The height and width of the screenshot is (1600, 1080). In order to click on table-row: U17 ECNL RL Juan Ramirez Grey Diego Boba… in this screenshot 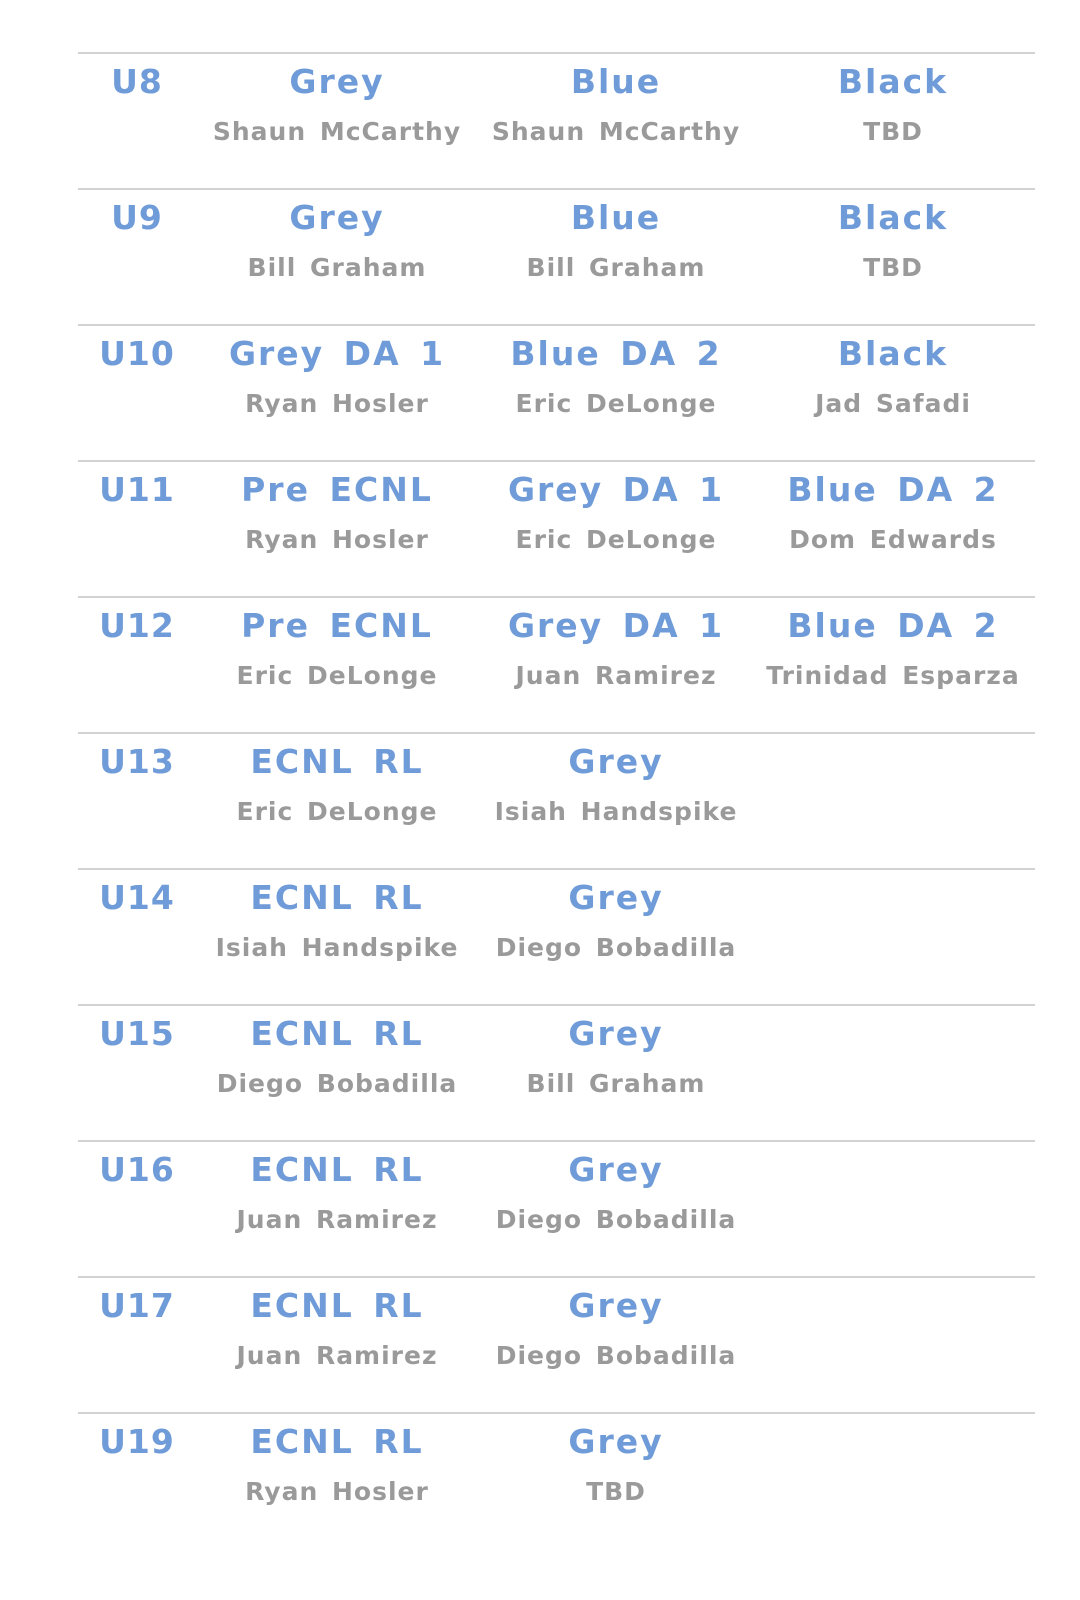, I will do `click(556, 1344)`.